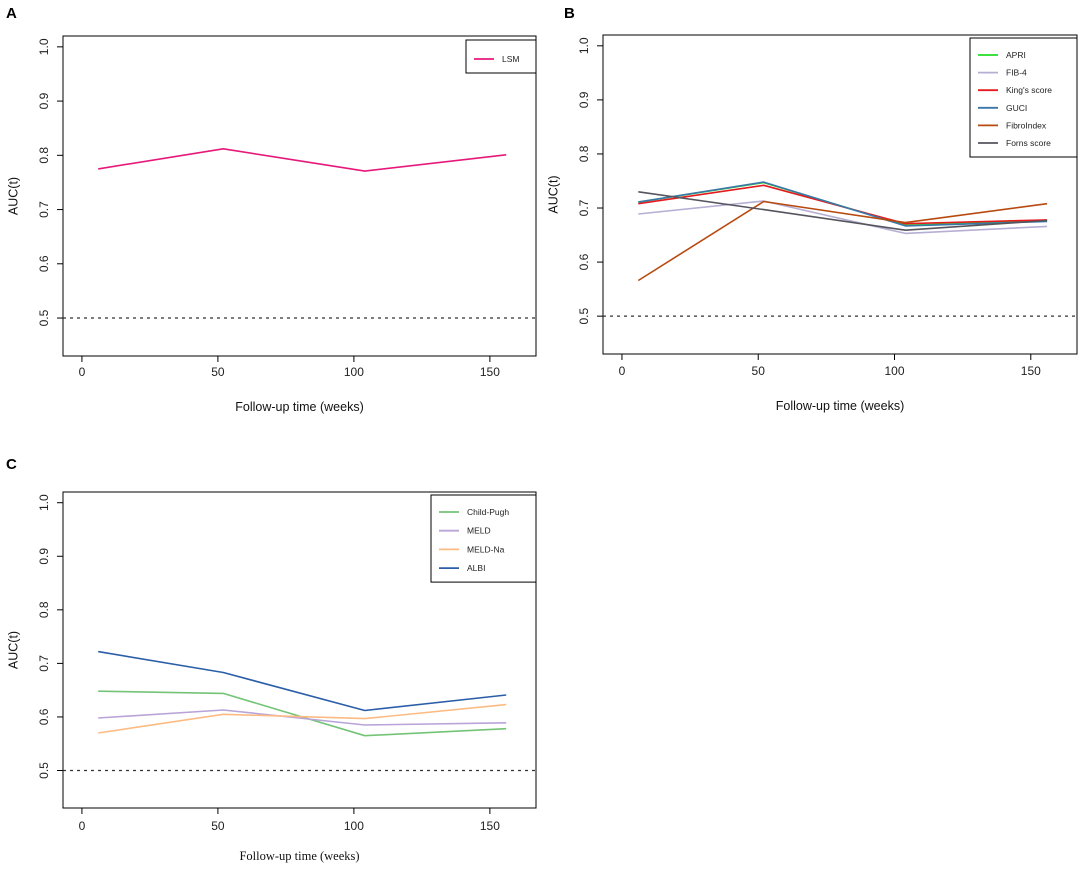 The width and height of the screenshot is (1084, 872). Describe the element at coordinates (483, 538) in the screenshot. I see `legend: Child-Pugh MELD MELD-Na ALBI` at that location.